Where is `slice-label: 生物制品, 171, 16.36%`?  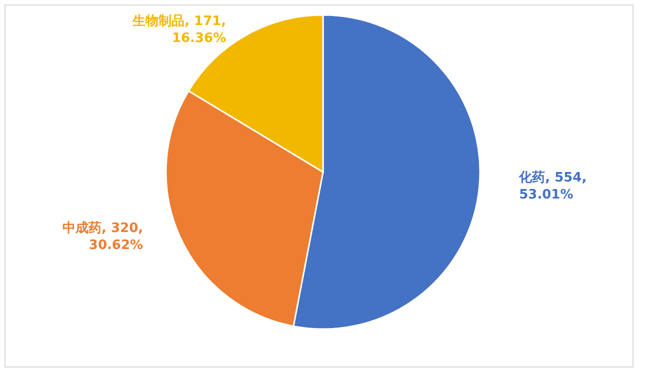 slice-label: 生物制品, 171, 16.36% is located at coordinates (179, 30).